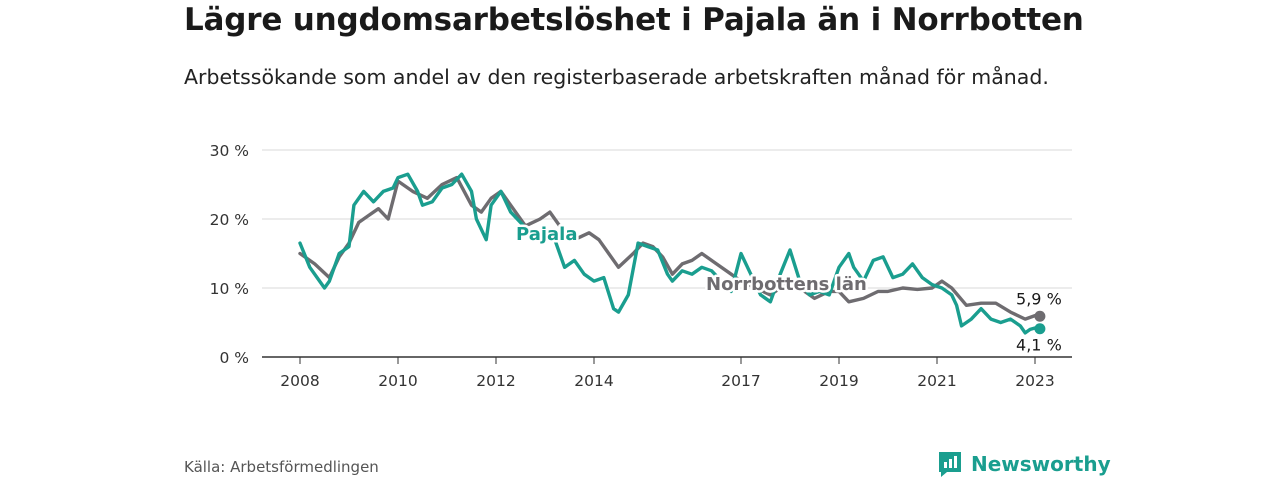 Image resolution: width=1280 pixels, height=480 pixels. Describe the element at coordinates (950, 464) in the screenshot. I see `newsworthy-logo-icon` at that location.